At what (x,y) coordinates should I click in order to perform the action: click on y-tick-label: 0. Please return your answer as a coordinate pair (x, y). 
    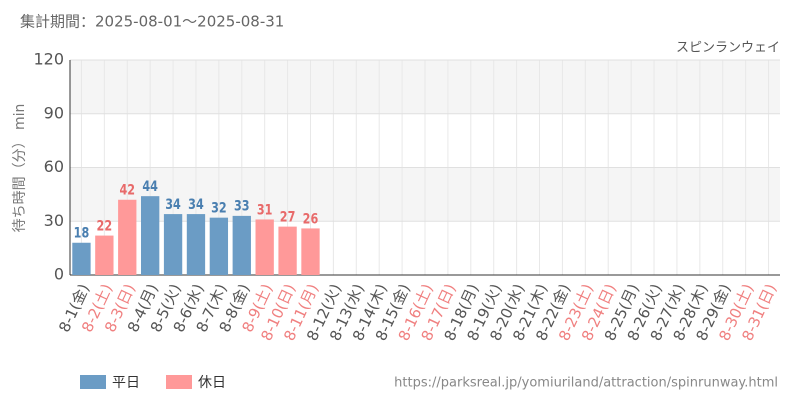
    Looking at the image, I should click on (59, 274).